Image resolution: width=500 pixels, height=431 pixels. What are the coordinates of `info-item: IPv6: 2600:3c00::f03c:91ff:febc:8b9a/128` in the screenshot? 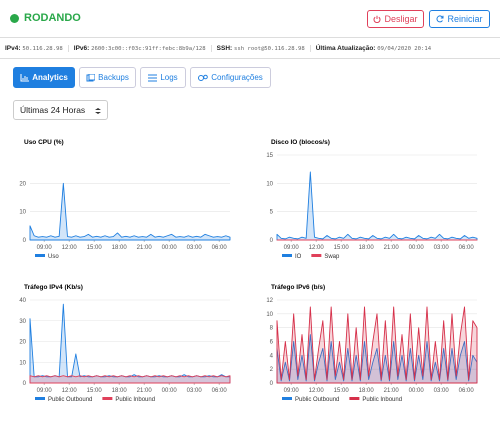 It's located at (140, 48).